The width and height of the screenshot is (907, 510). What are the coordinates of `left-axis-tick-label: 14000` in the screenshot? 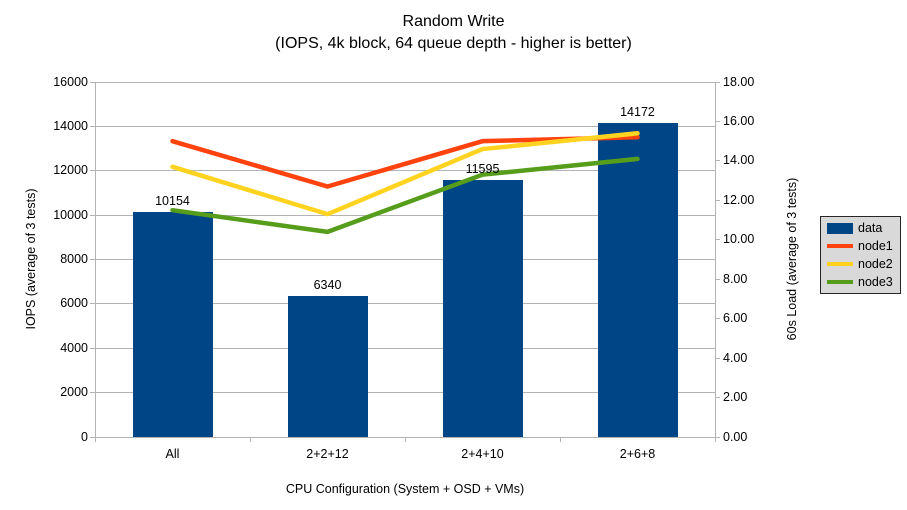 It's located at (70, 125).